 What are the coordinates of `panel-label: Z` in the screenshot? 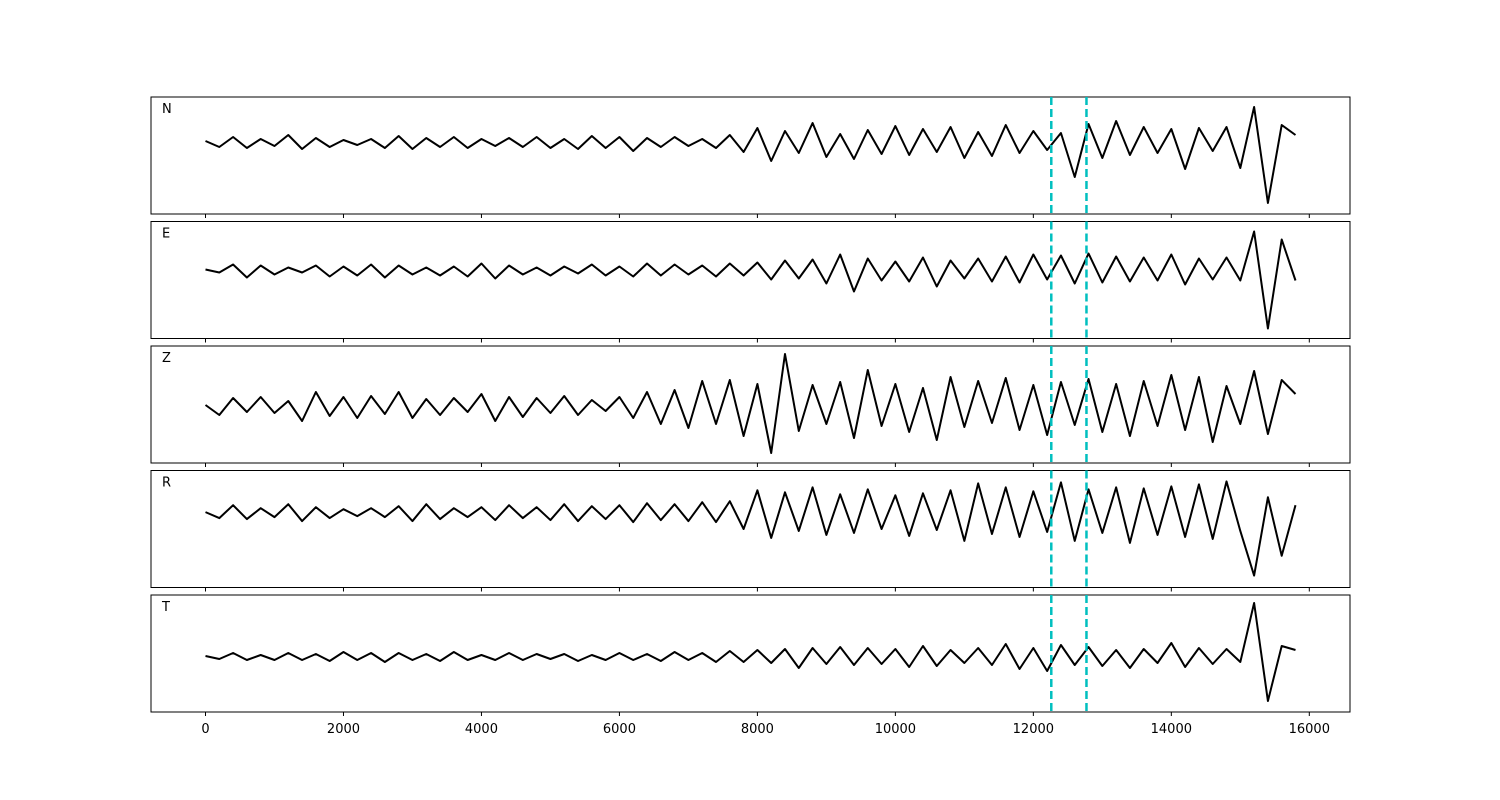 It's located at (166, 358).